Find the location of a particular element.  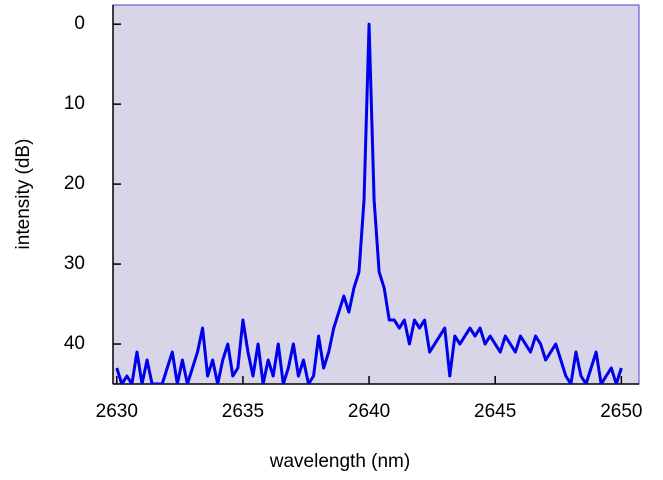

x-axis-label: wavelength (nm) is located at coordinates (339, 461).